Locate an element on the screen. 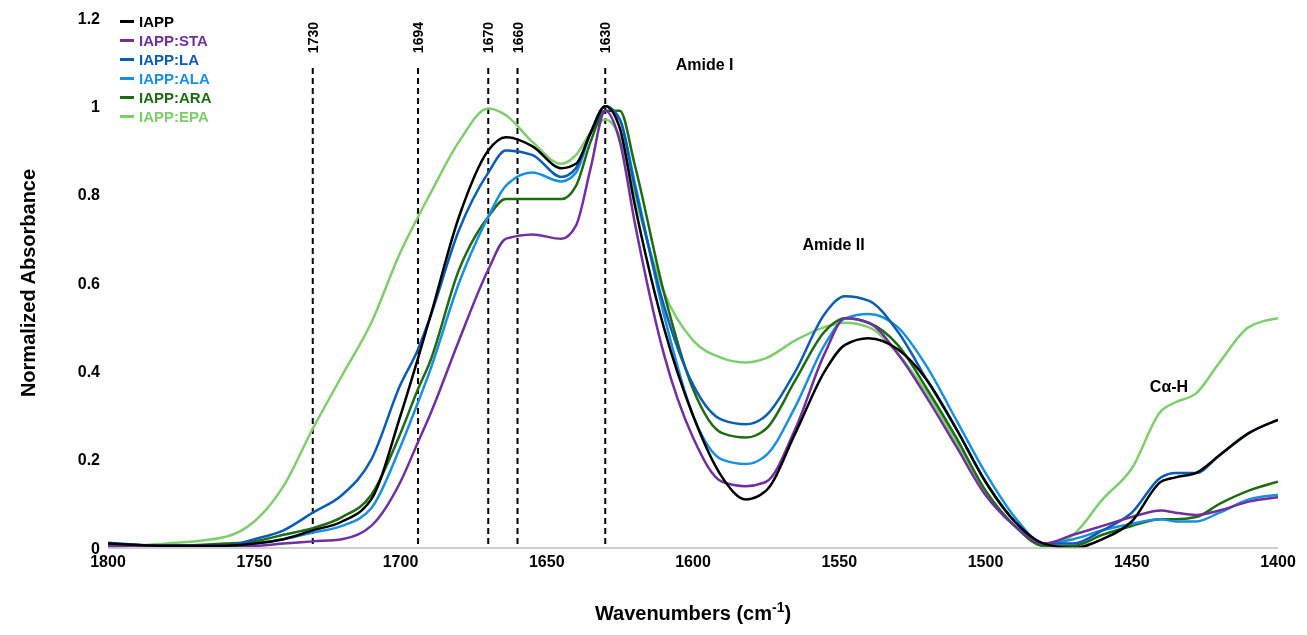 The width and height of the screenshot is (1307, 635). x-tick-label: 1700 is located at coordinates (400, 562).